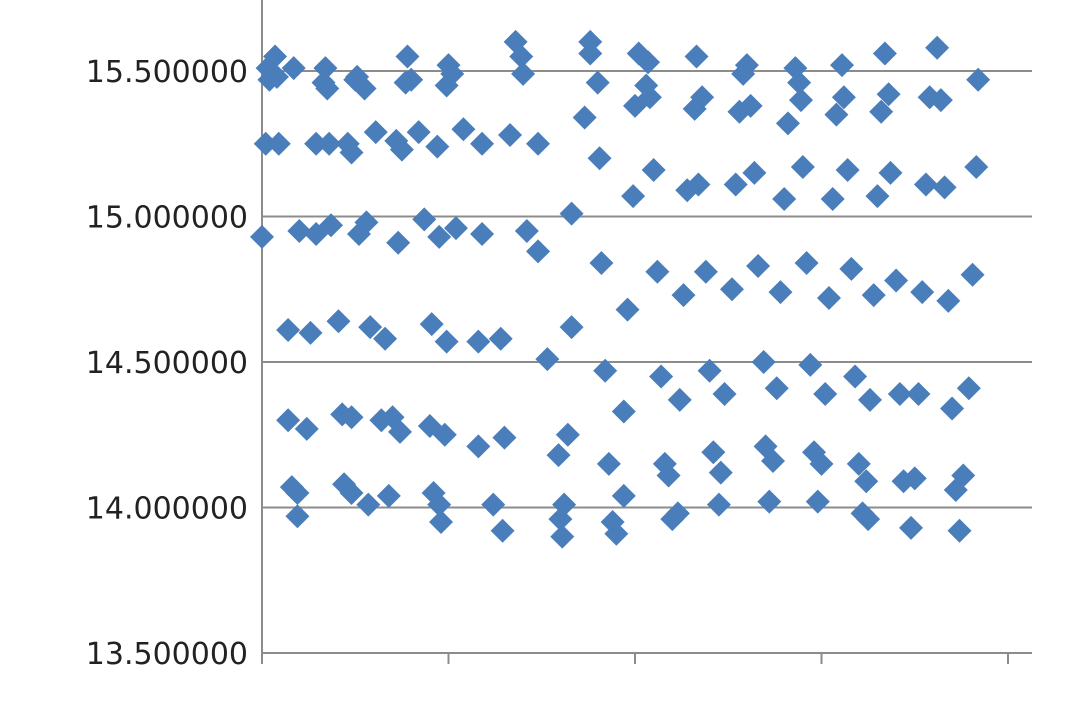 Image resolution: width=1080 pixels, height=713 pixels. Describe the element at coordinates (635, 658) in the screenshot. I see `x-ticks` at that location.